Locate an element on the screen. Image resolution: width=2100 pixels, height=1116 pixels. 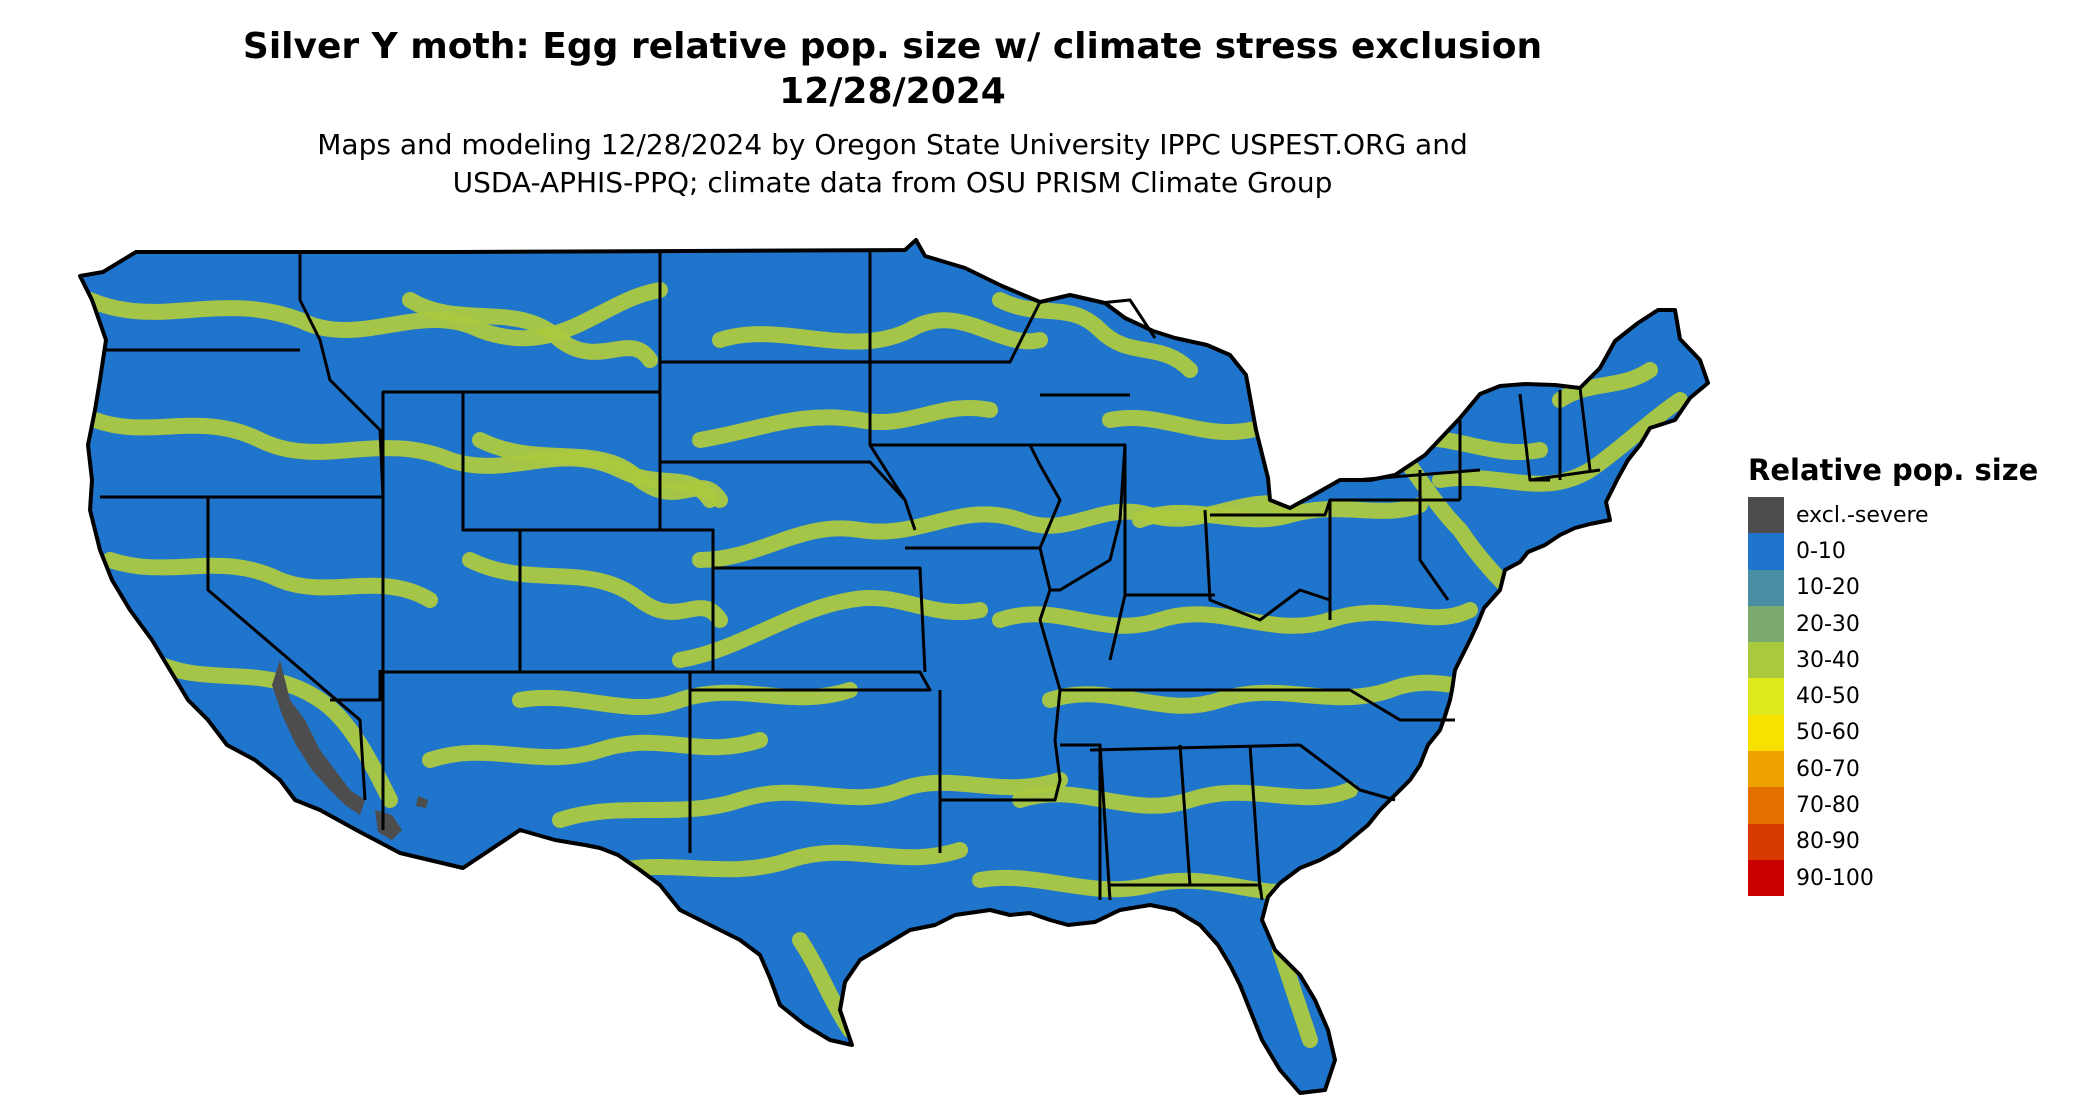
legend-item: 0-10 is located at coordinates (1913, 551).